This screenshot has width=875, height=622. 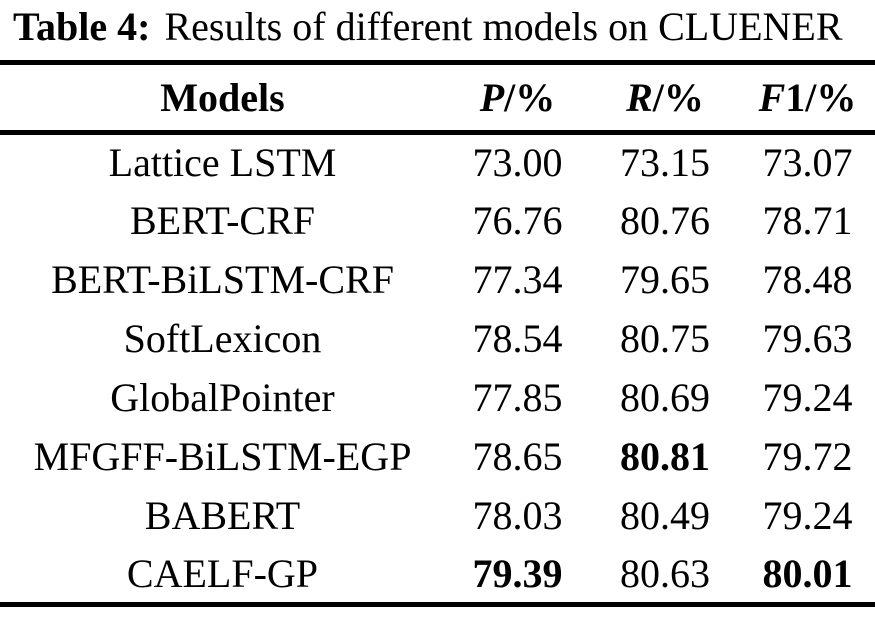 I want to click on col-header-models: Models, so click(x=222, y=98).